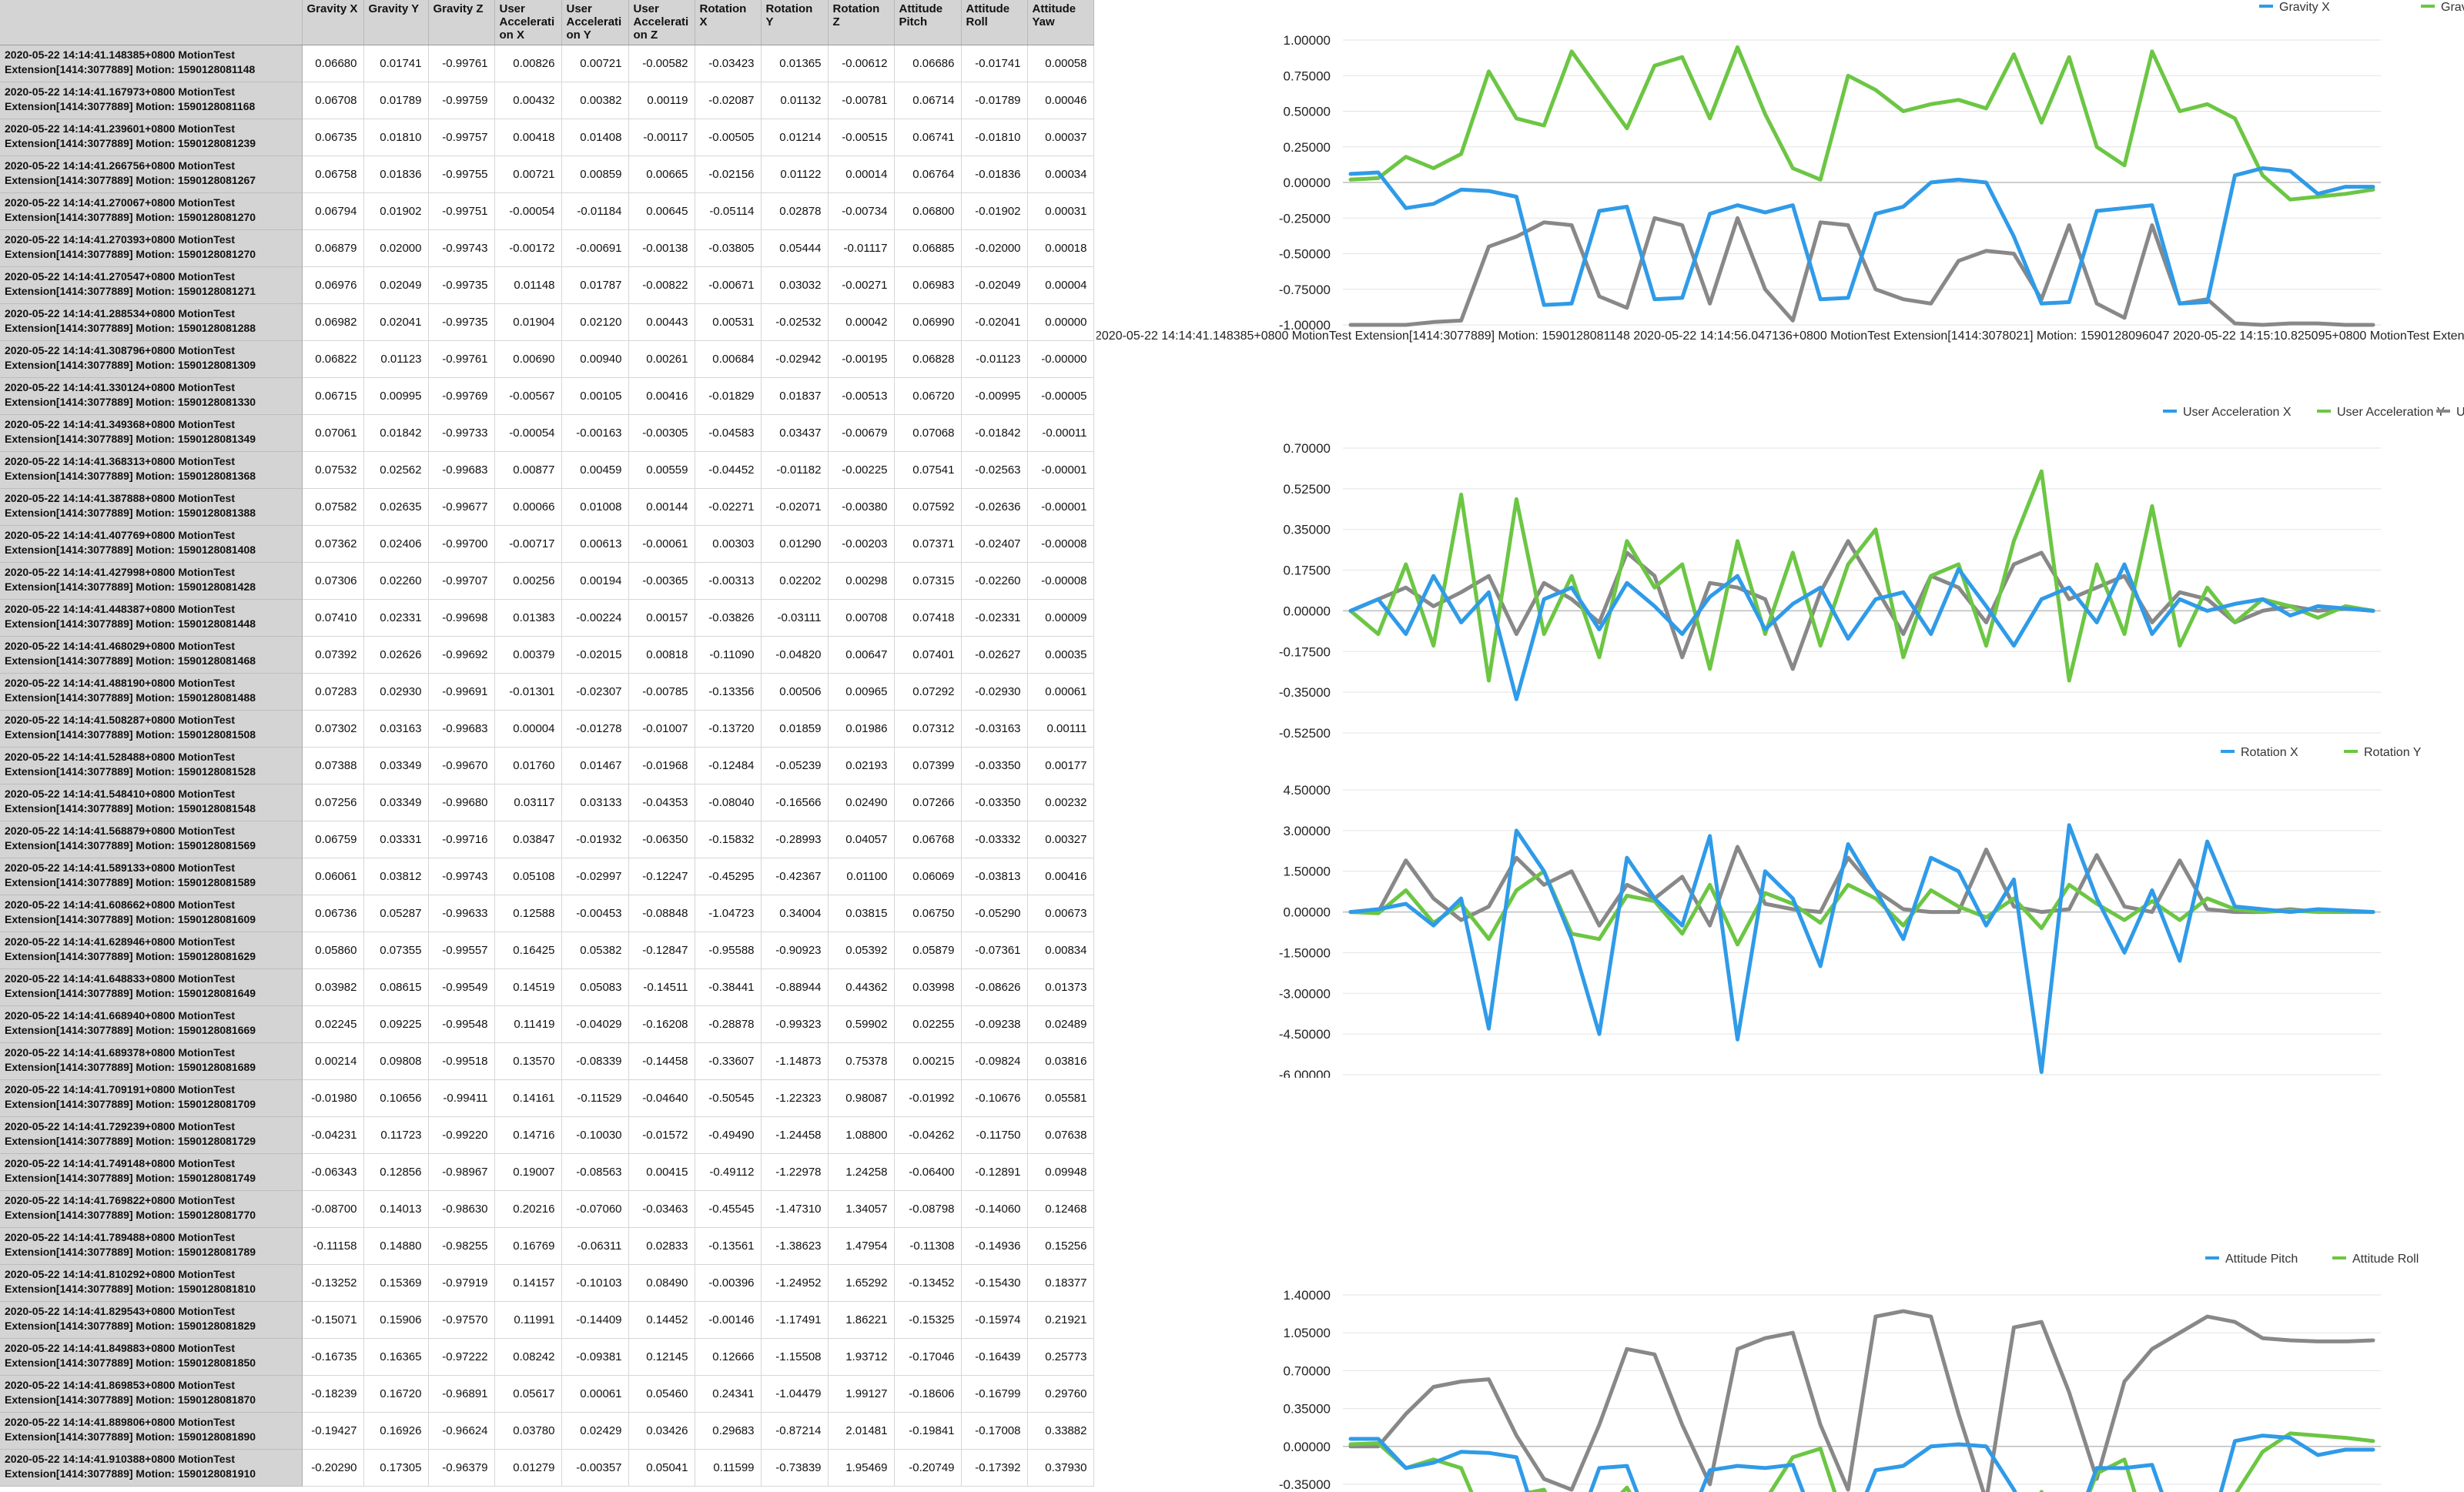 This screenshot has width=2464, height=1492. Describe the element at coordinates (795, 22) in the screenshot. I see `column-header: Rotation Y` at that location.